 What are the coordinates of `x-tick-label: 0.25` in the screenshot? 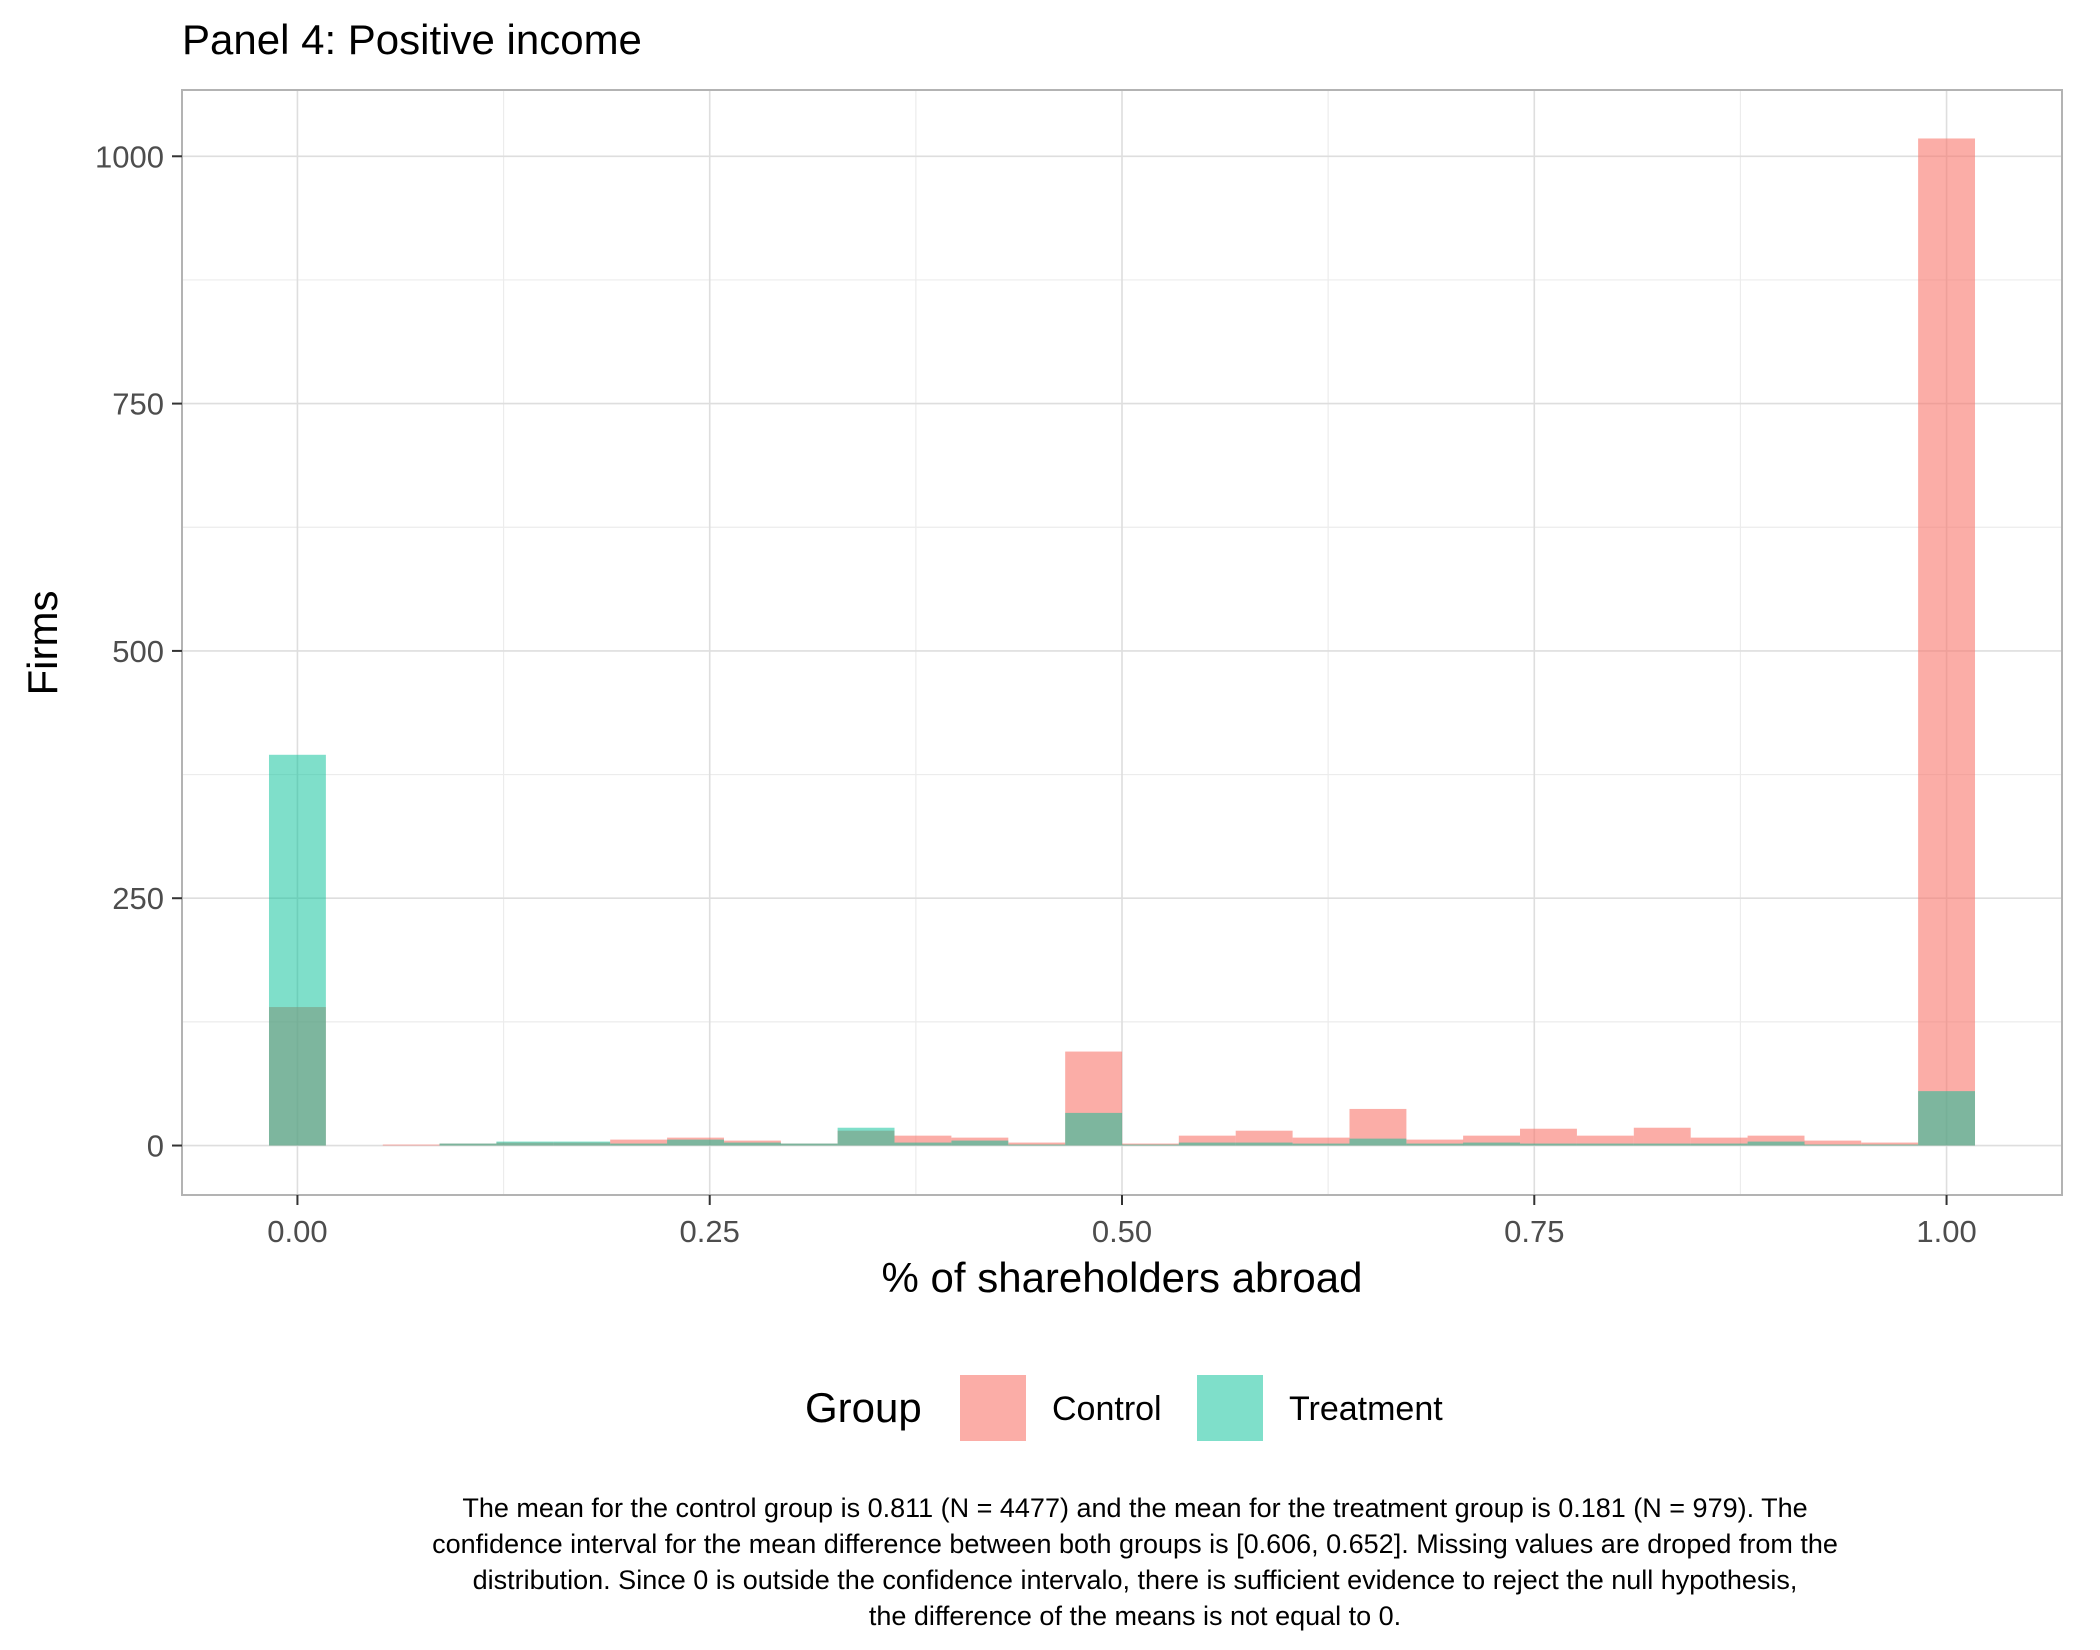 It's located at (710, 1231).